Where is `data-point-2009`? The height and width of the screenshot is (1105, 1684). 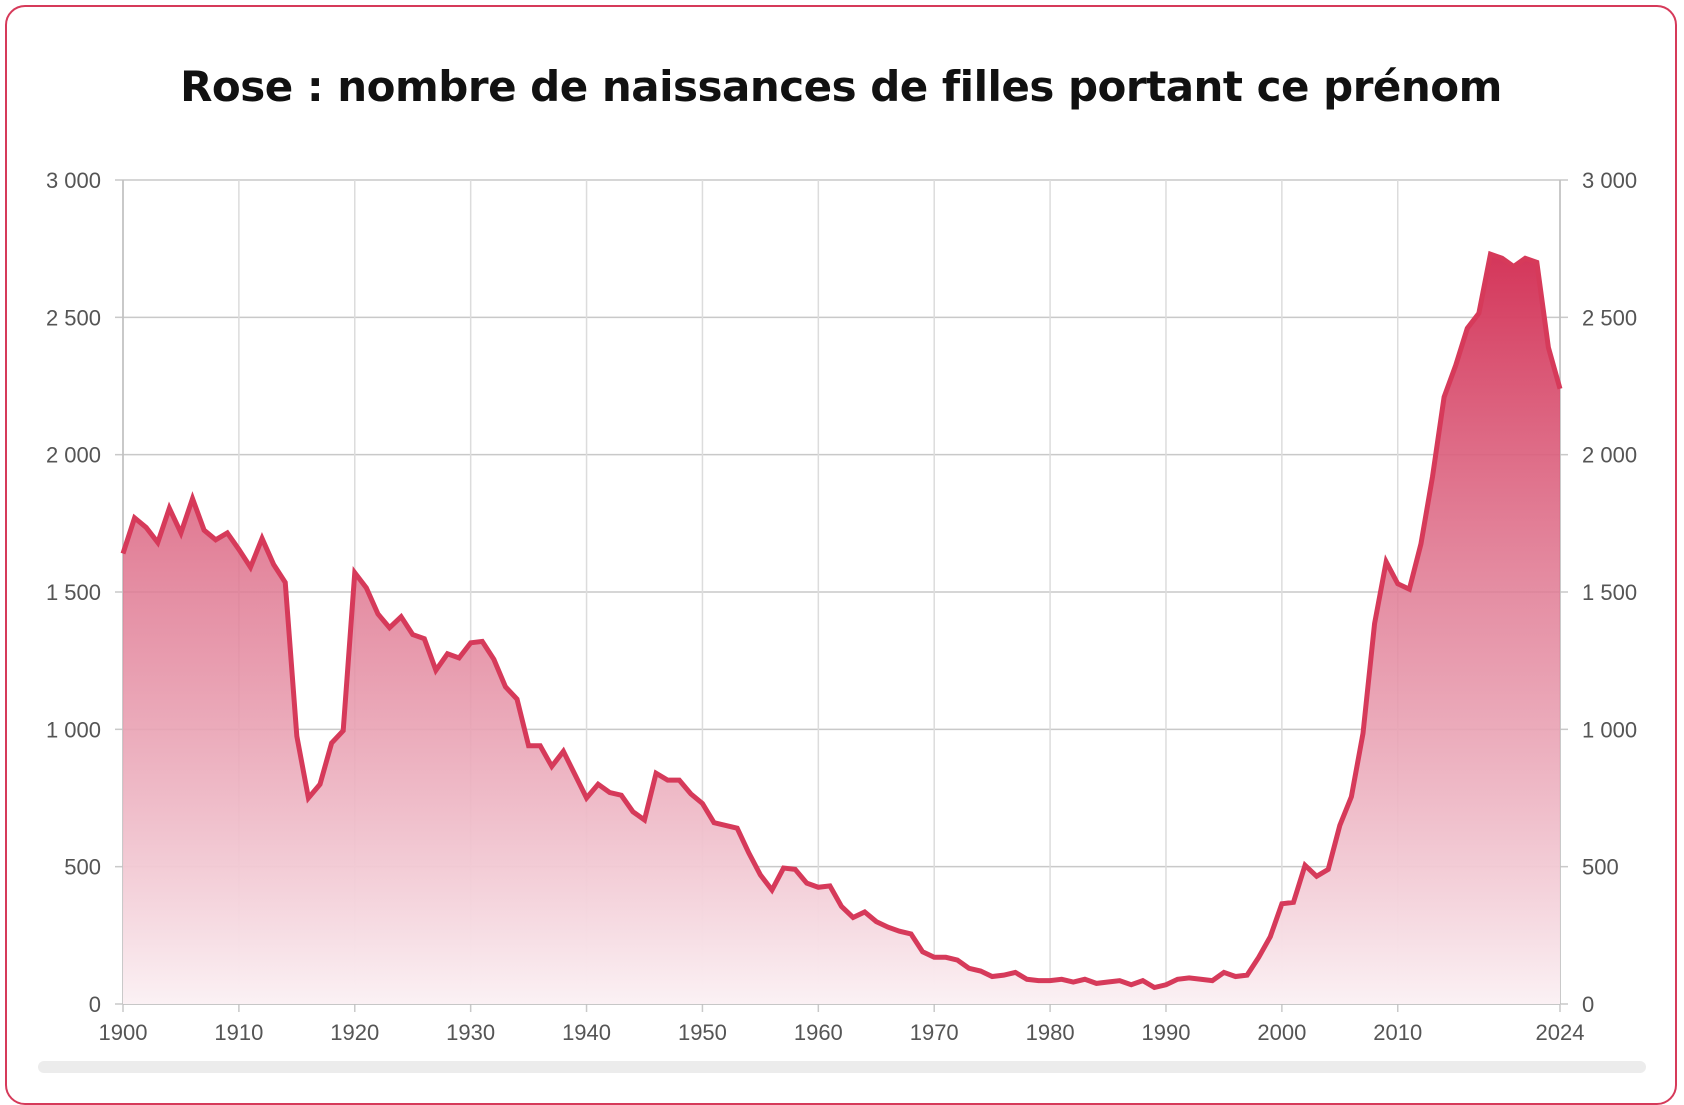 data-point-2009 is located at coordinates (1386, 562).